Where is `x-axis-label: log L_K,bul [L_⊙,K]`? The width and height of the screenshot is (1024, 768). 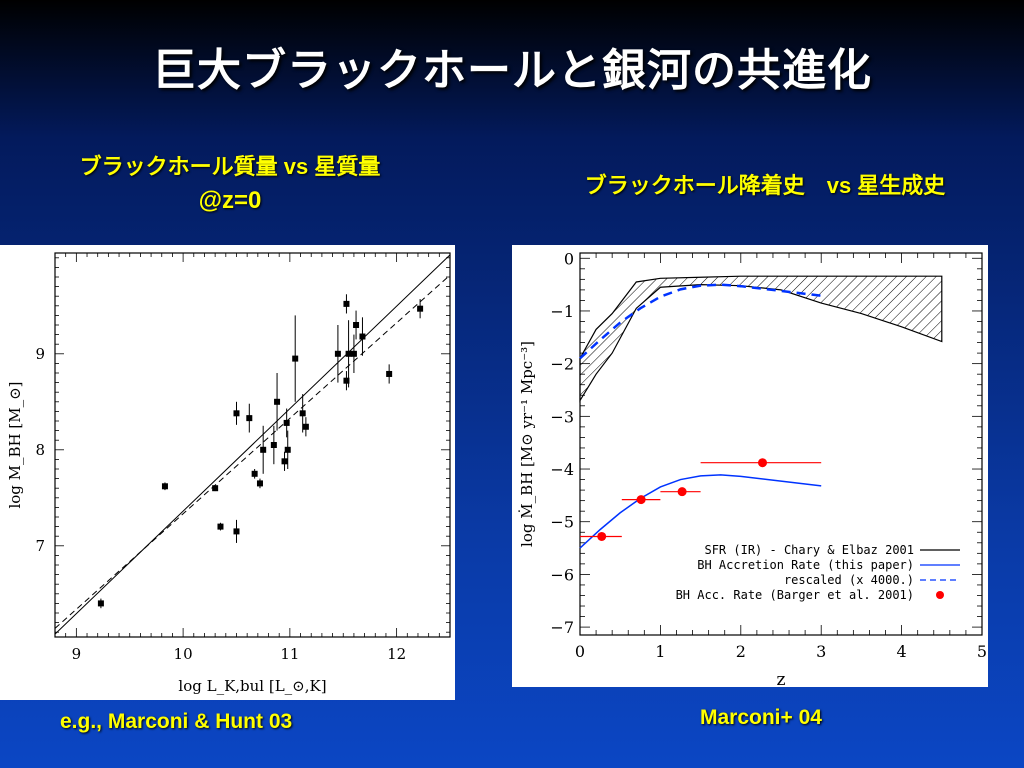
x-axis-label: log L_K,bul [L_⊙,K] is located at coordinates (252, 686).